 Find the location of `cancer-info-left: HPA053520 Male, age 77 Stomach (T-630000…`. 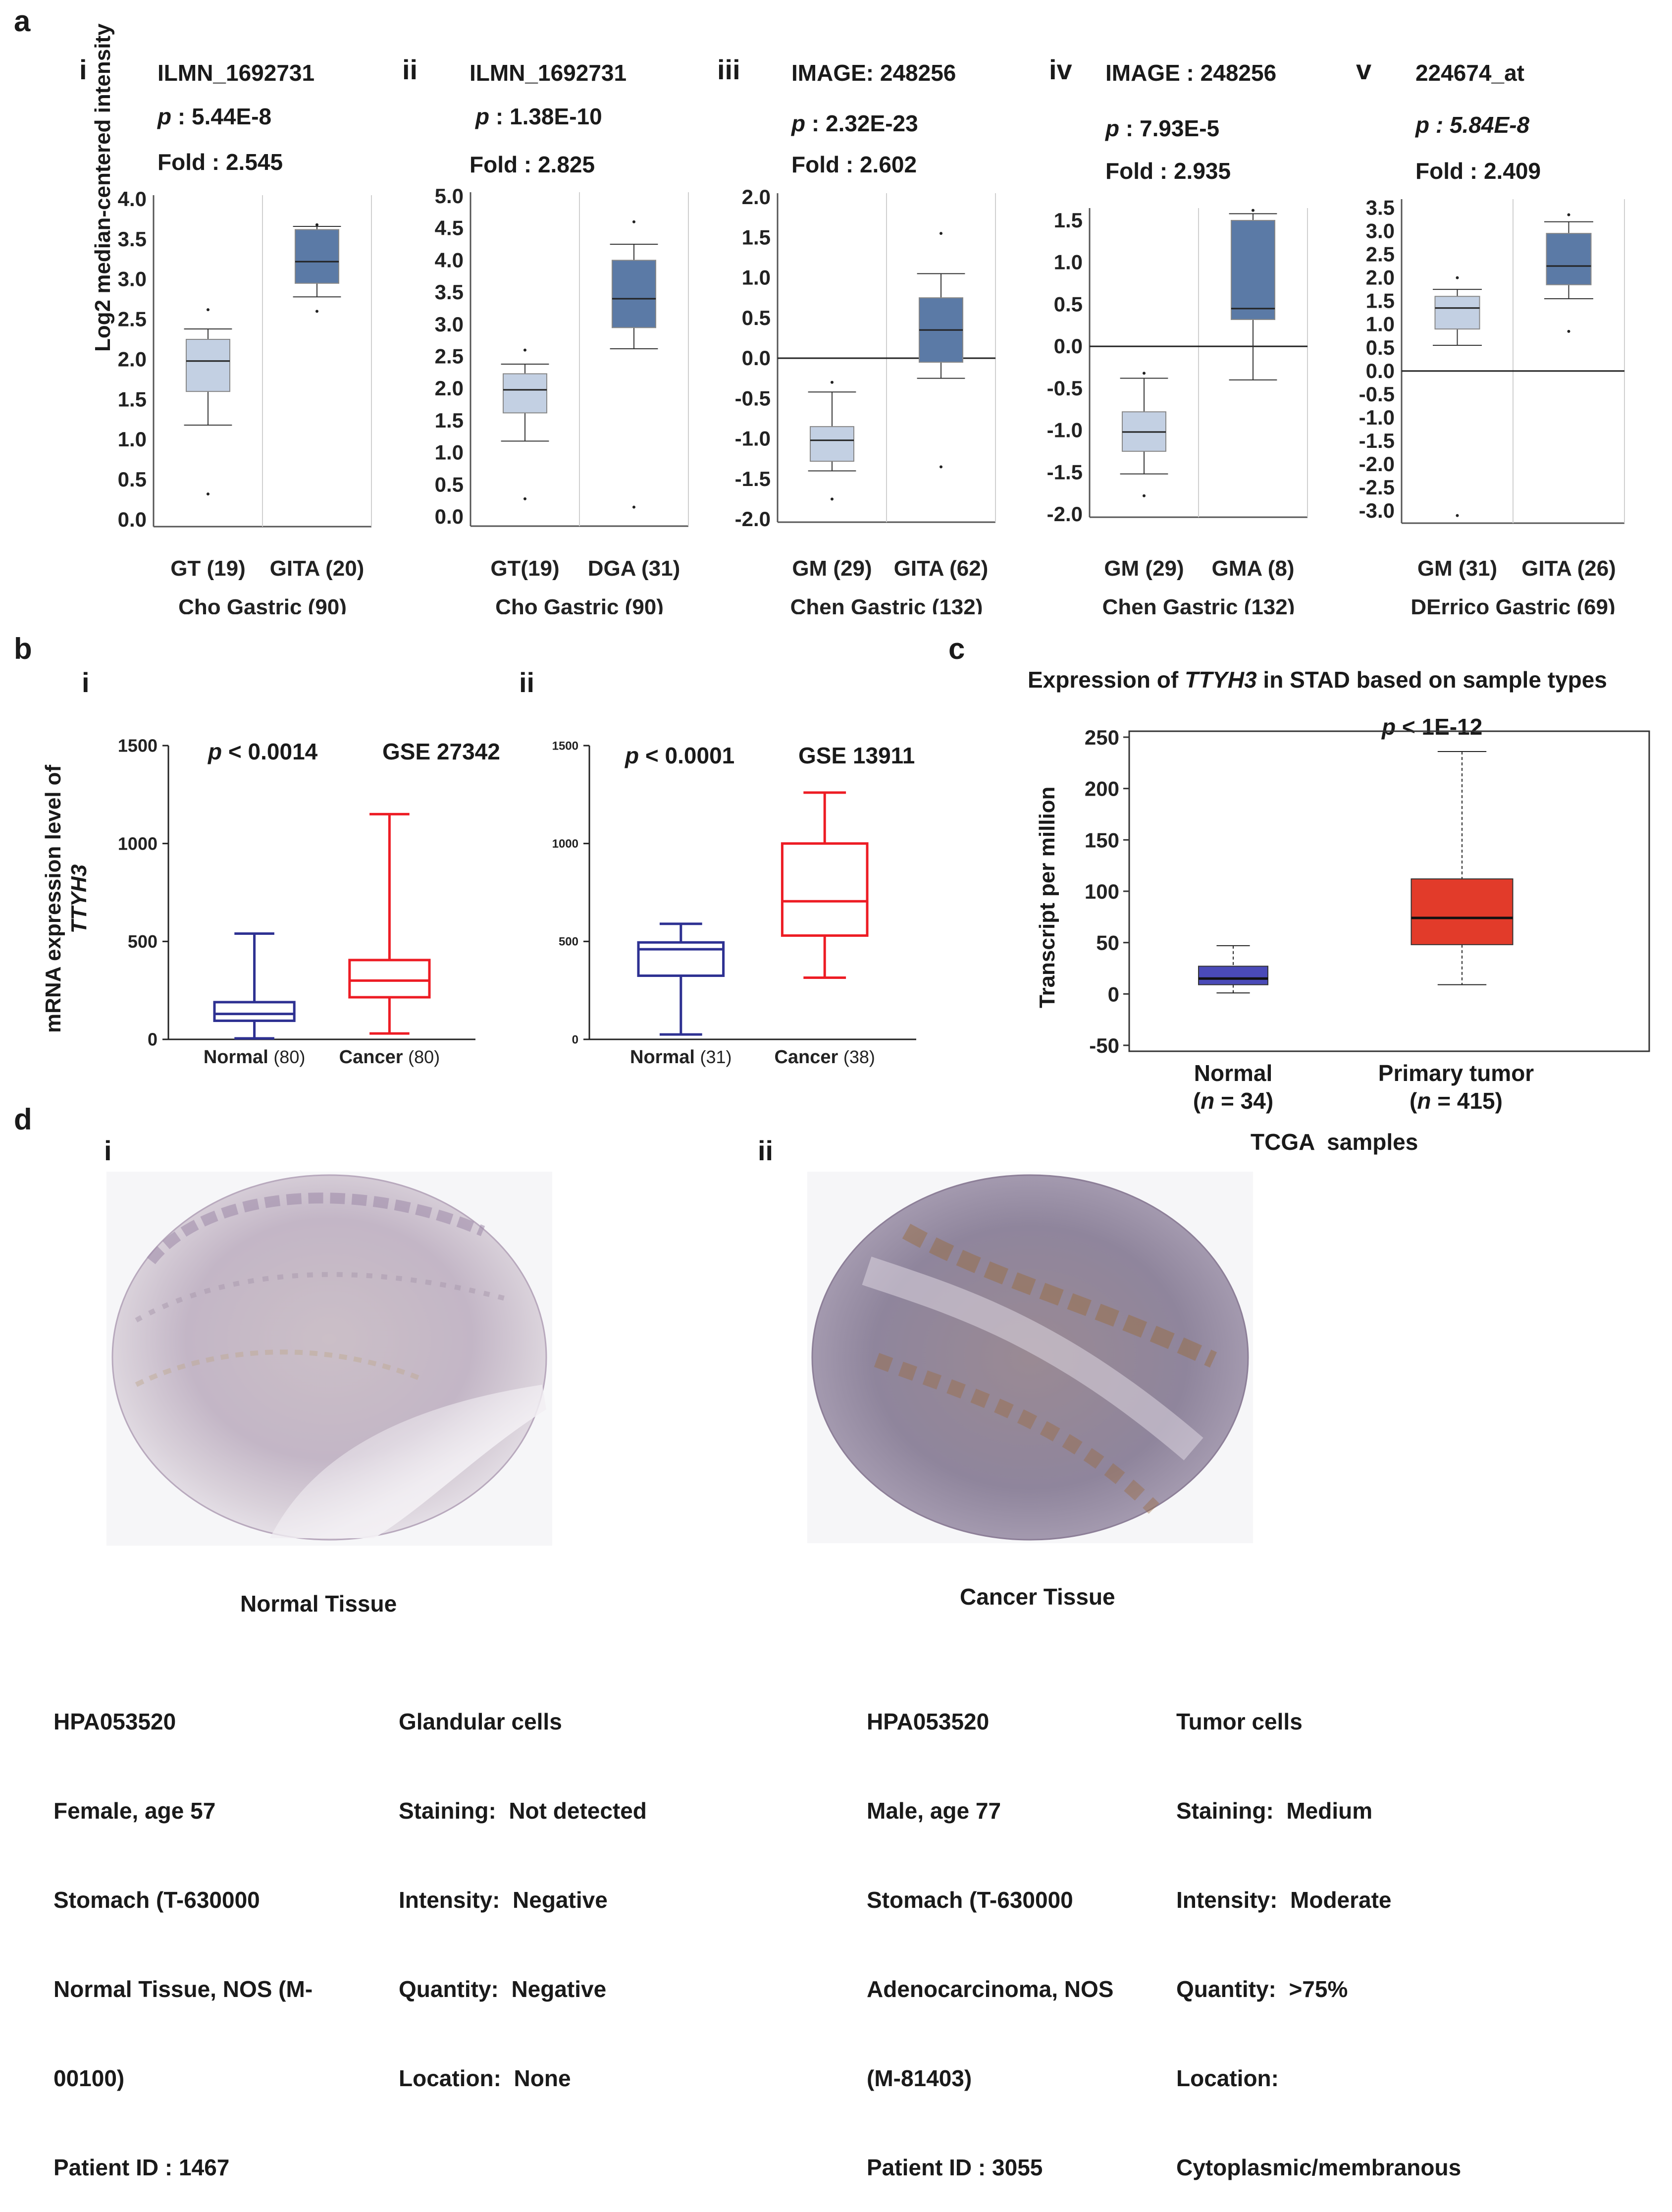

cancer-info-left: HPA053520 Male, age 77 Stomach (T-630000… is located at coordinates (990, 1929).